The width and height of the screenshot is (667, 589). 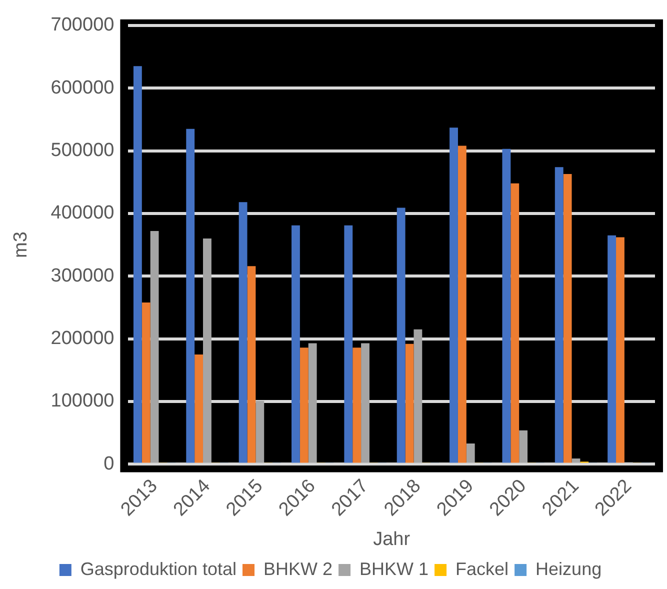 I want to click on y-tick-label: 0, so click(x=109, y=463).